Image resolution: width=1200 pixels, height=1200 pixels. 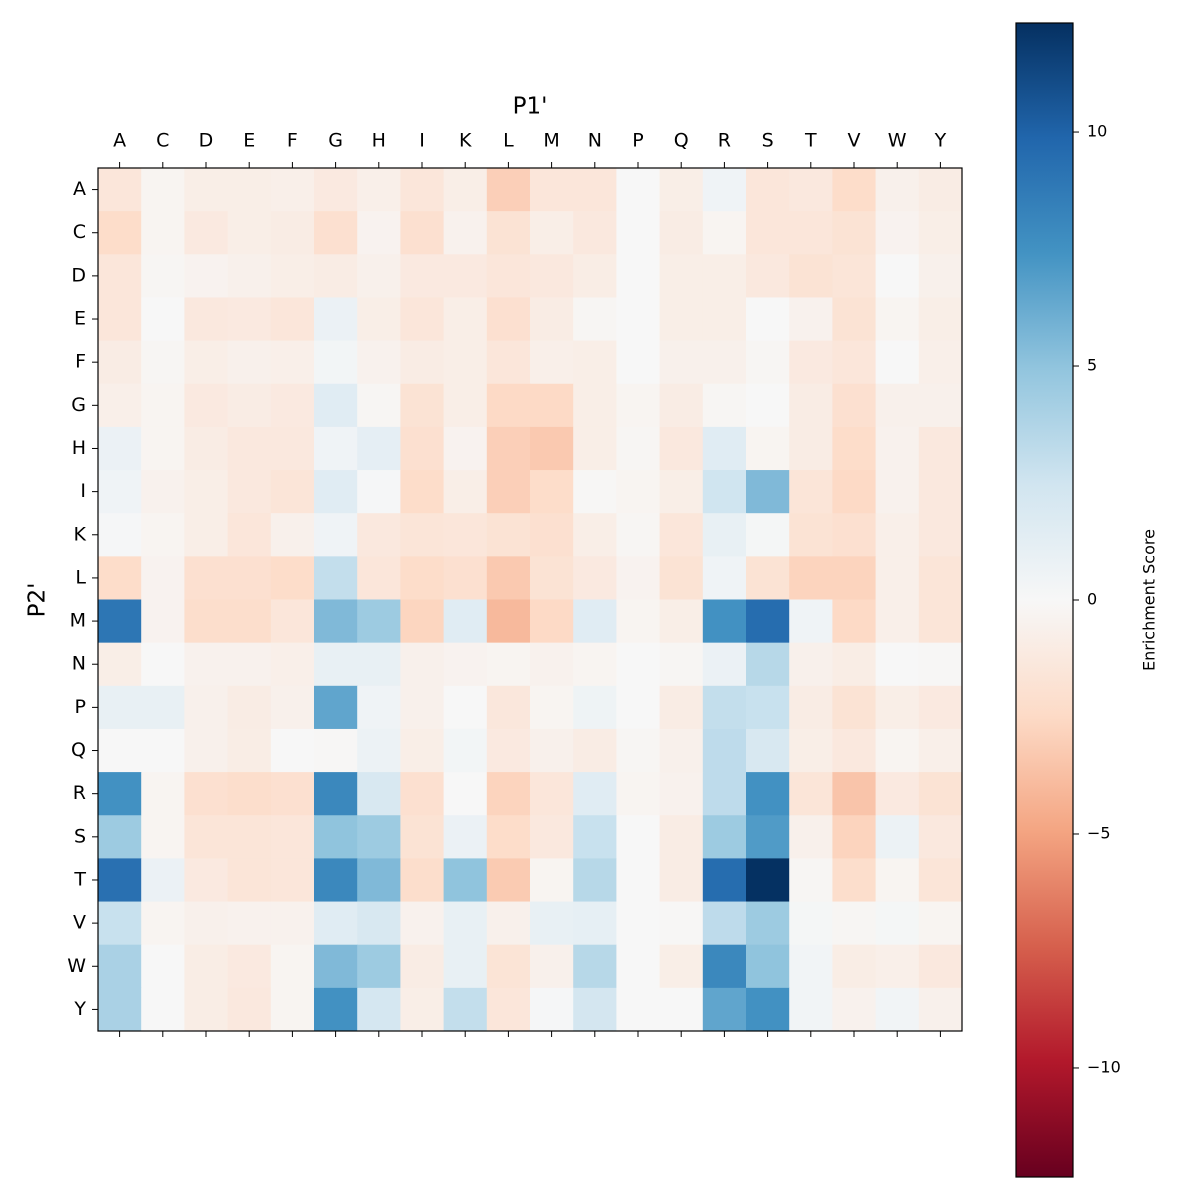 What do you see at coordinates (551, 141) in the screenshot?
I see `x-tick-label: M` at bounding box center [551, 141].